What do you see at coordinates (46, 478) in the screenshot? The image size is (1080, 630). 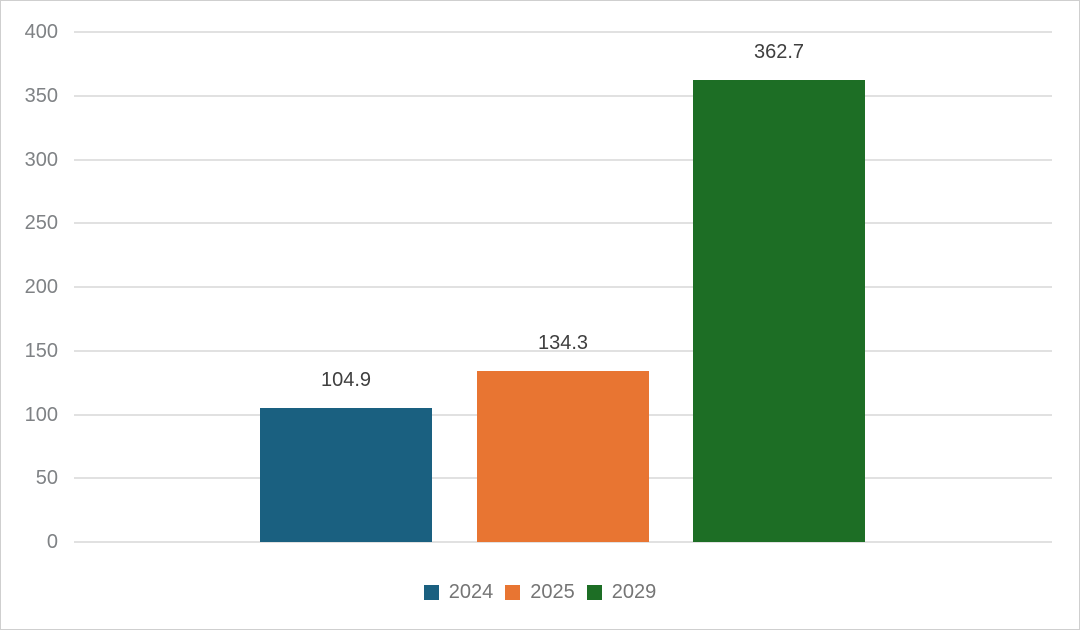 I see `y-tick-label: 50` at bounding box center [46, 478].